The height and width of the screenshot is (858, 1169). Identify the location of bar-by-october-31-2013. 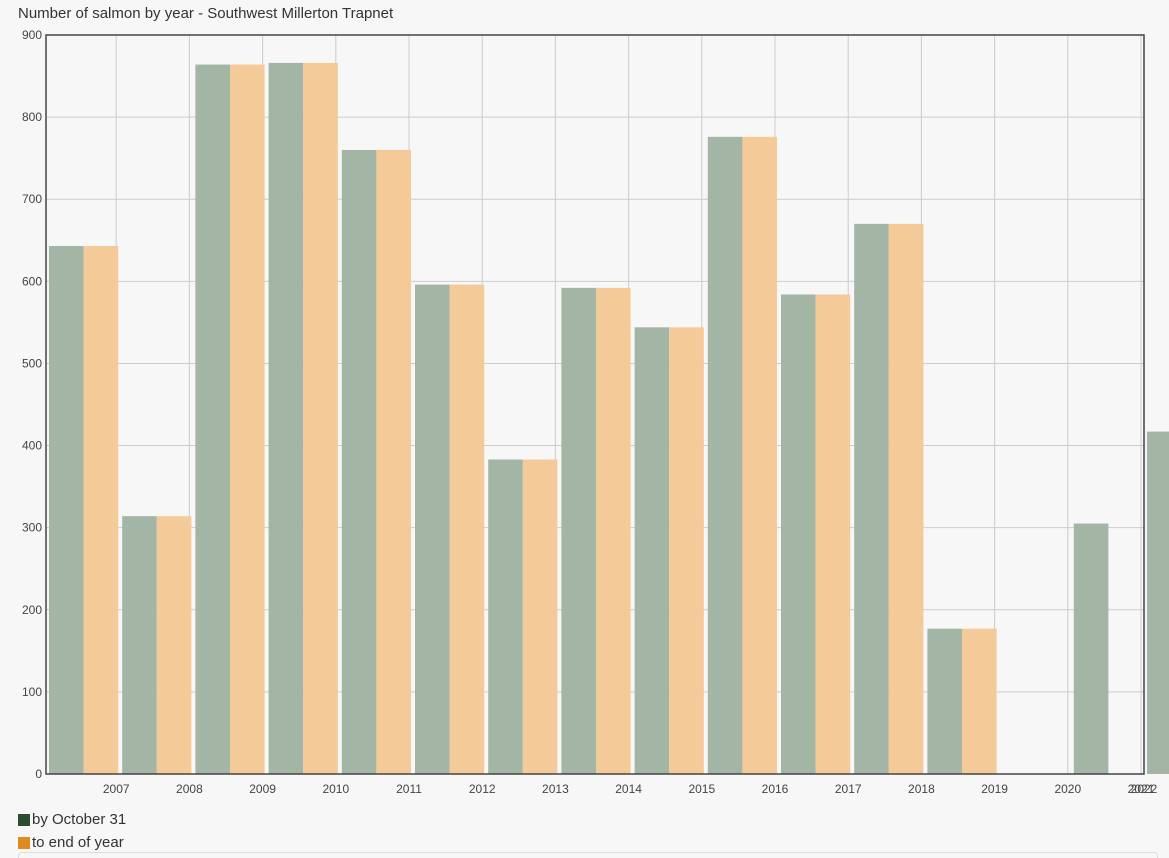
(505, 616).